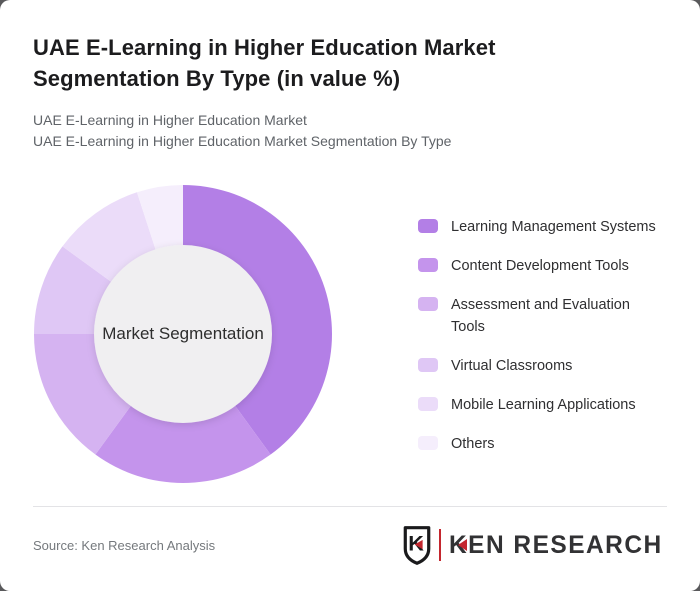  I want to click on donut-hole, so click(183, 334).